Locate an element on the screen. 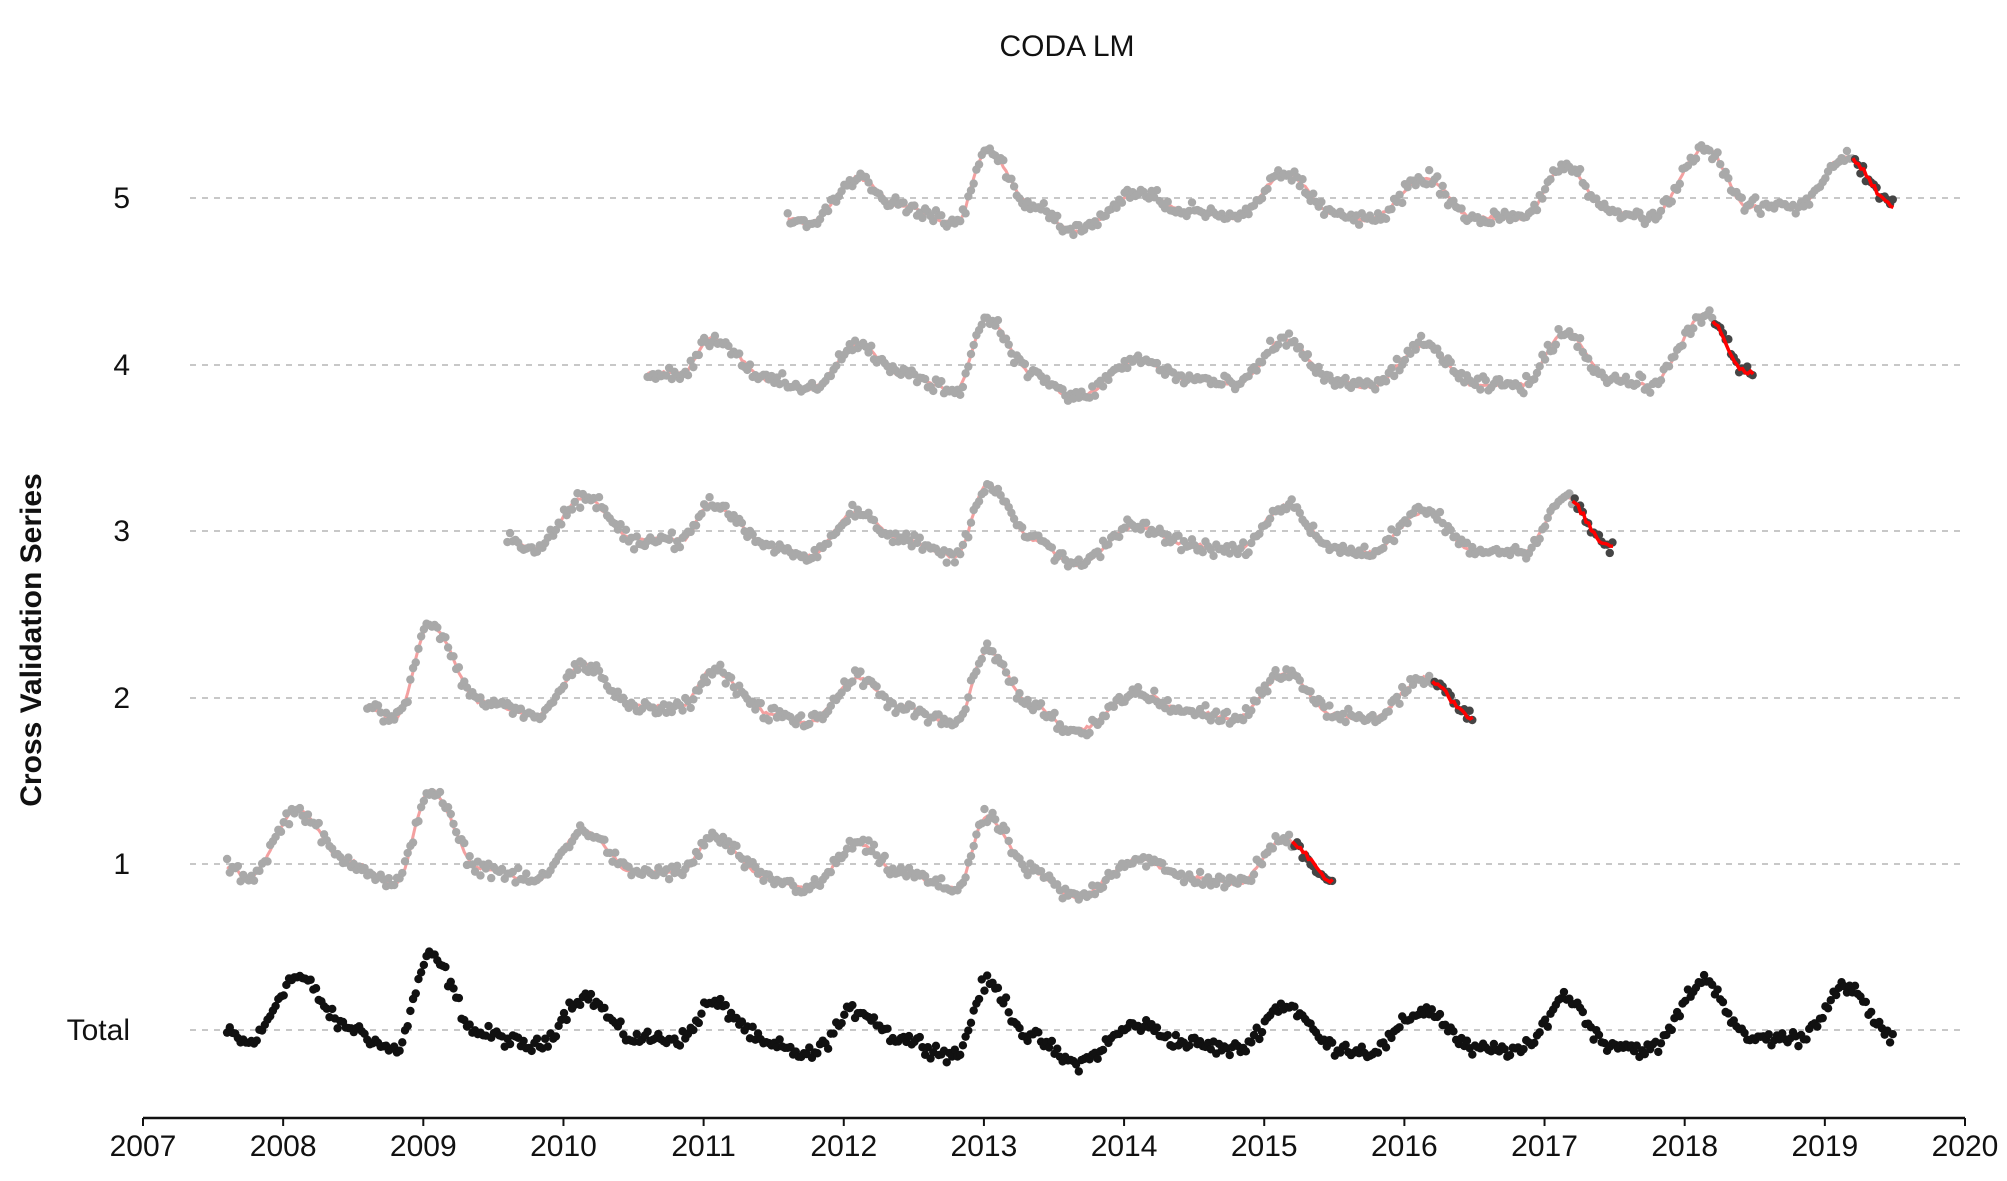 The height and width of the screenshot is (1181, 2007). x-tick-label: 2019 is located at coordinates (1824, 1146).